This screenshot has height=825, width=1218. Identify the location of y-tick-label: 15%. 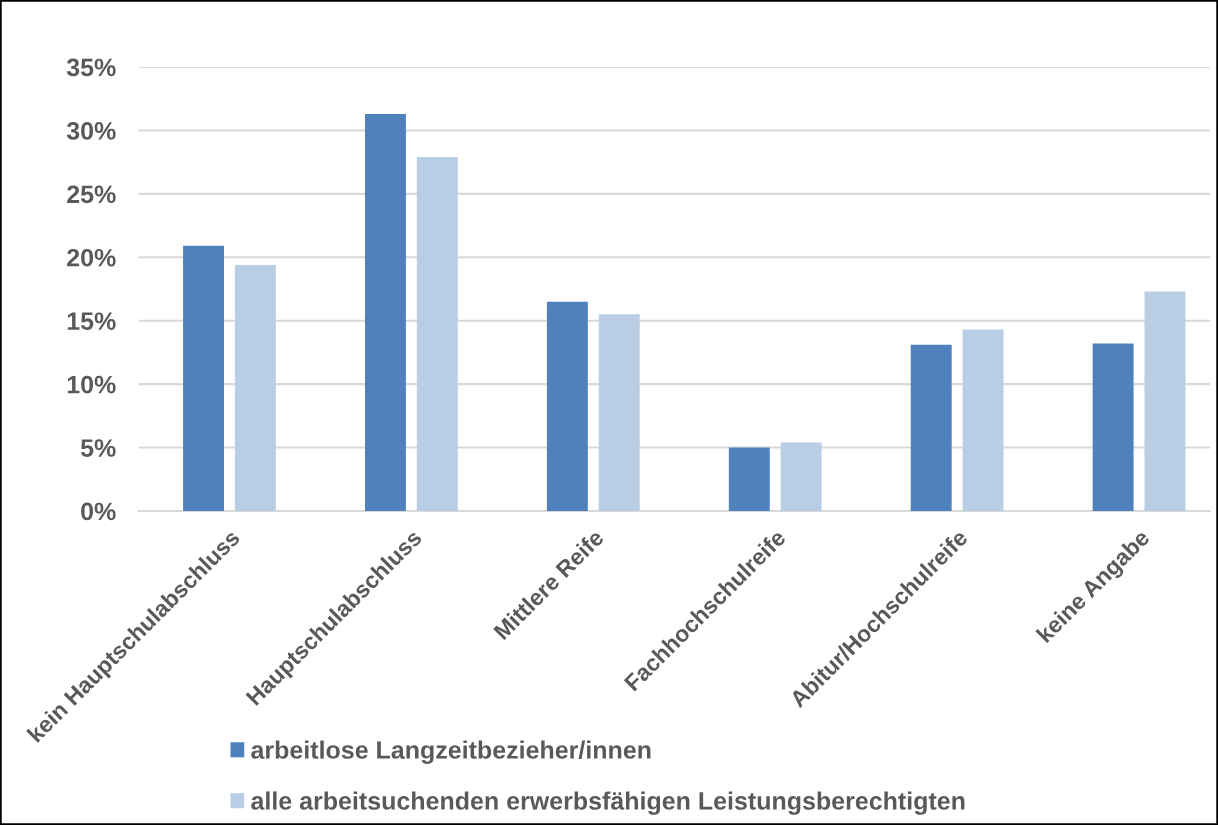
(91, 321).